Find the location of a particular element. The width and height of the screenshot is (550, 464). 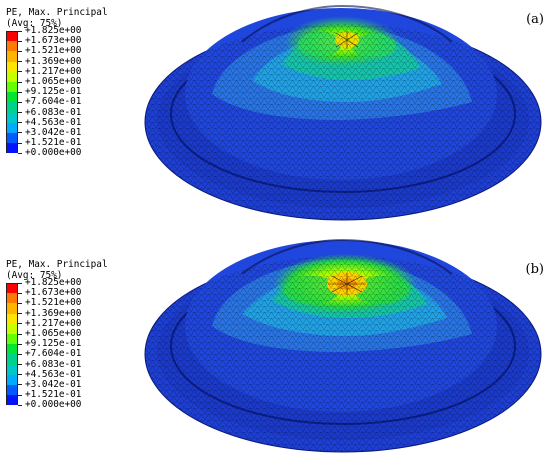

legend-entry: +1.217e+00 is located at coordinates (71, 74).